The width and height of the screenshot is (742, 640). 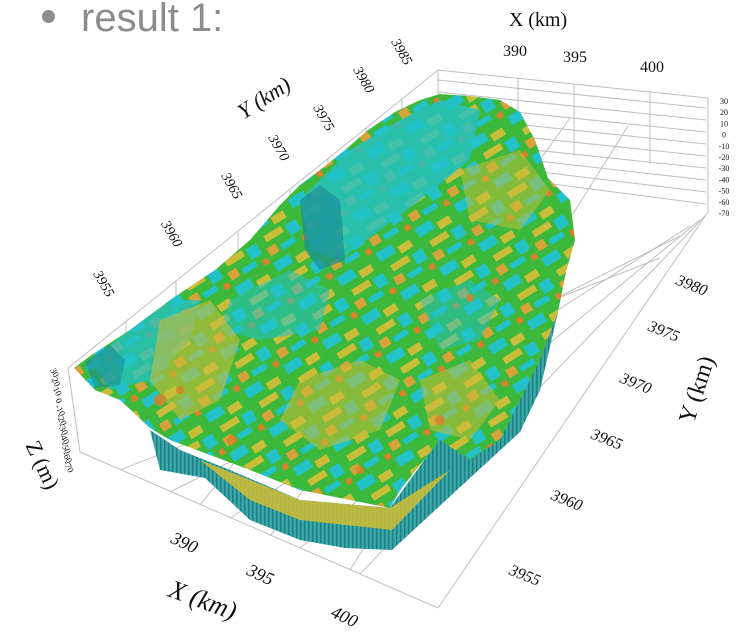 I want to click on terrain-base, so click(x=325, y=495).